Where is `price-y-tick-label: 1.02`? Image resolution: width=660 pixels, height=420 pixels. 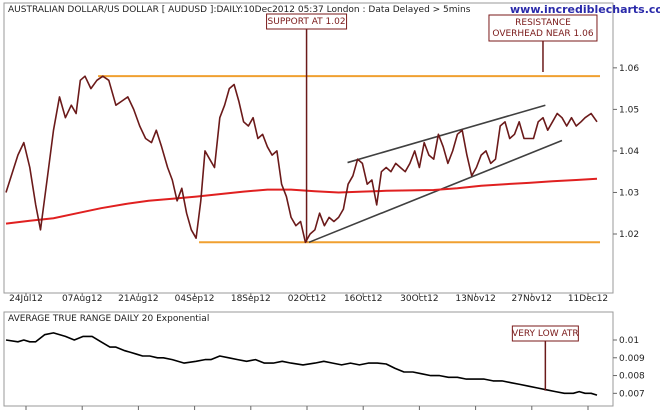
price-y-tick-label: 1.02 is located at coordinates (629, 235).